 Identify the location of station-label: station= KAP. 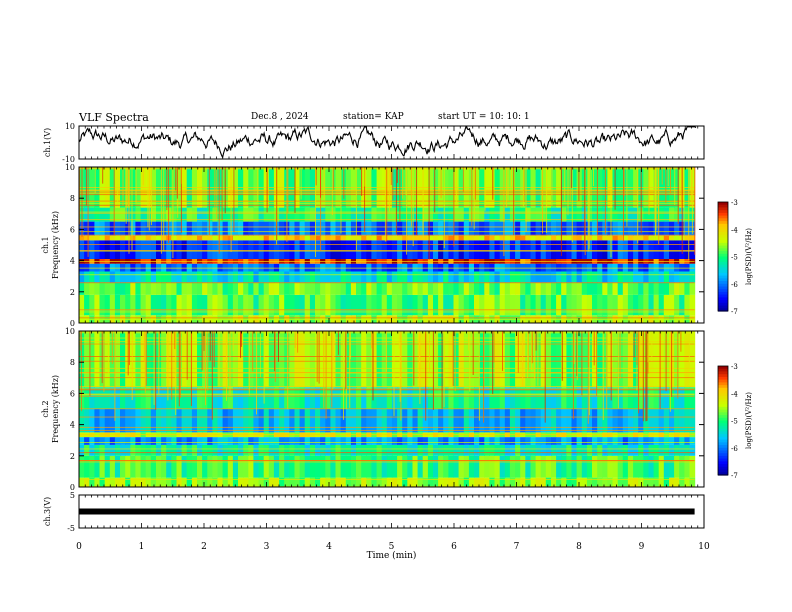
(373, 117).